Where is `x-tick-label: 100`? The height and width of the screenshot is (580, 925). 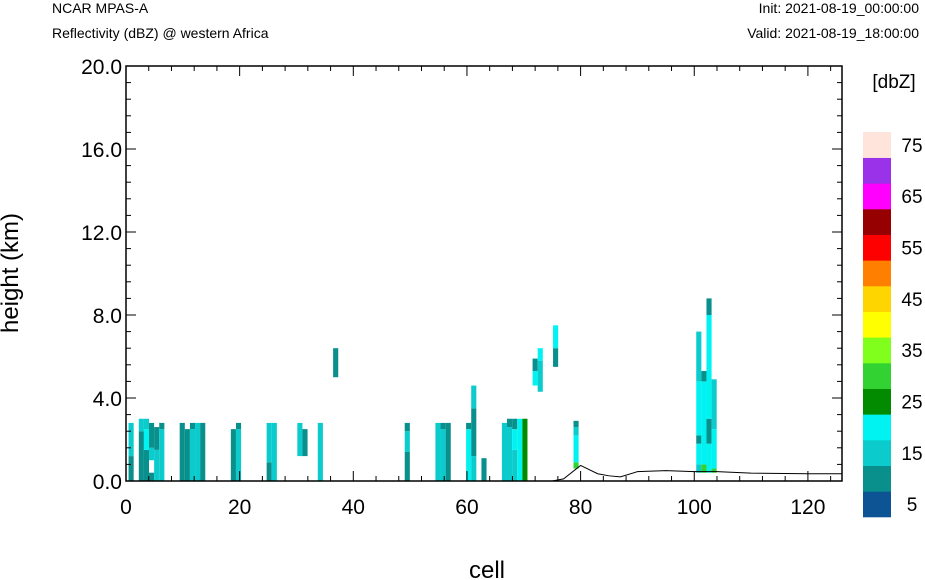 x-tick-label: 100 is located at coordinates (694, 507).